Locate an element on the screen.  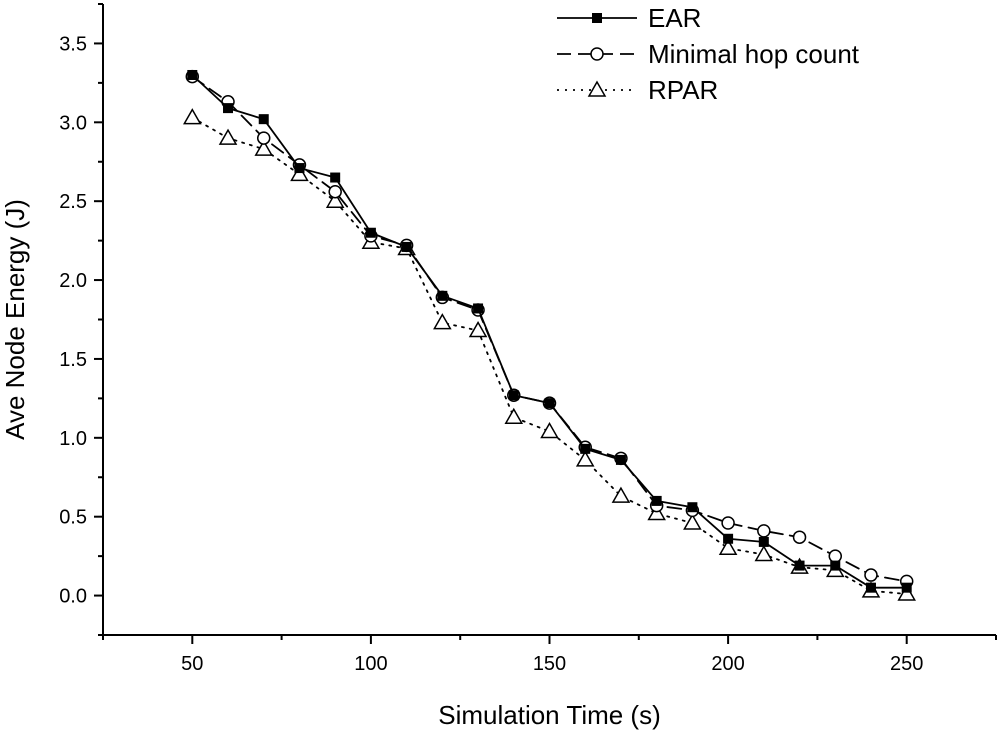
x-tick-label: 150 is located at coordinates (549, 664).